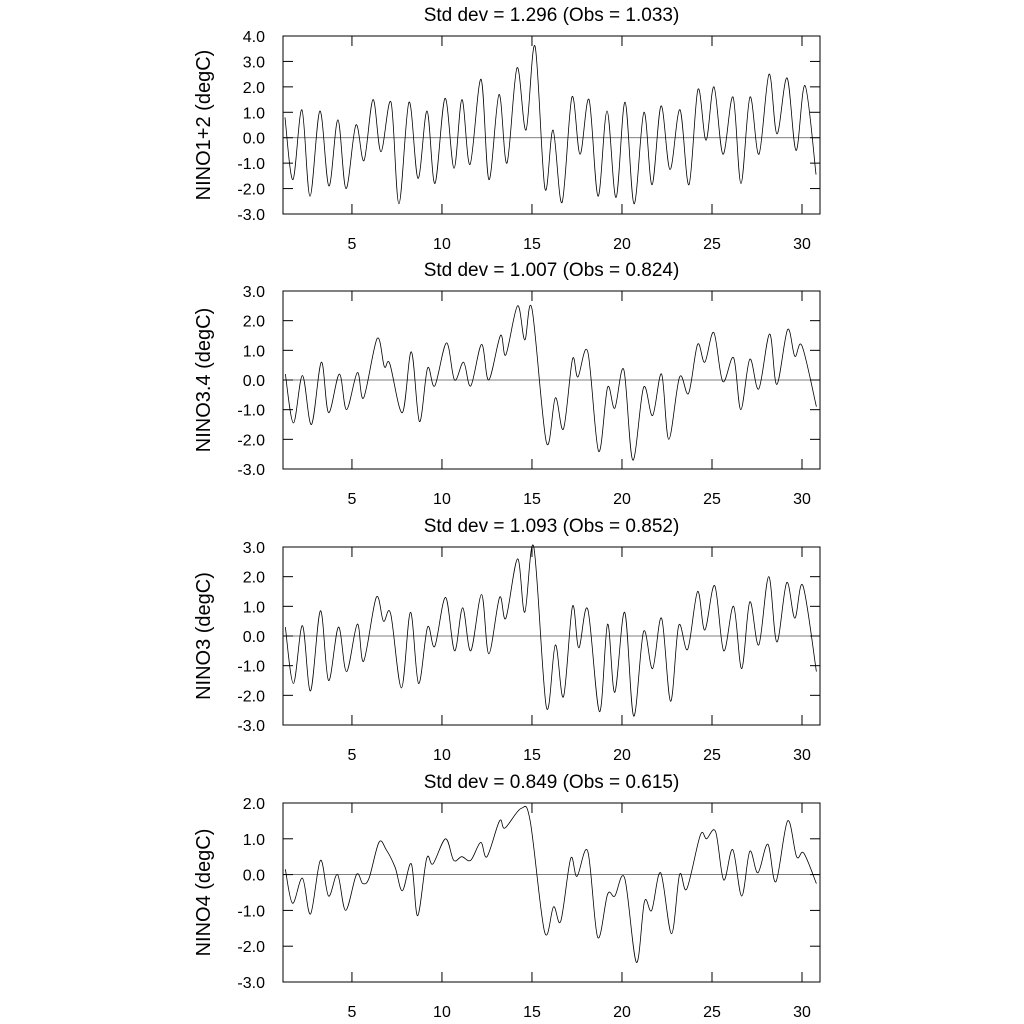 The image size is (1024, 1024). What do you see at coordinates (204, 125) in the screenshot?
I see `y-axis-label: NINO1+2 (degC)` at bounding box center [204, 125].